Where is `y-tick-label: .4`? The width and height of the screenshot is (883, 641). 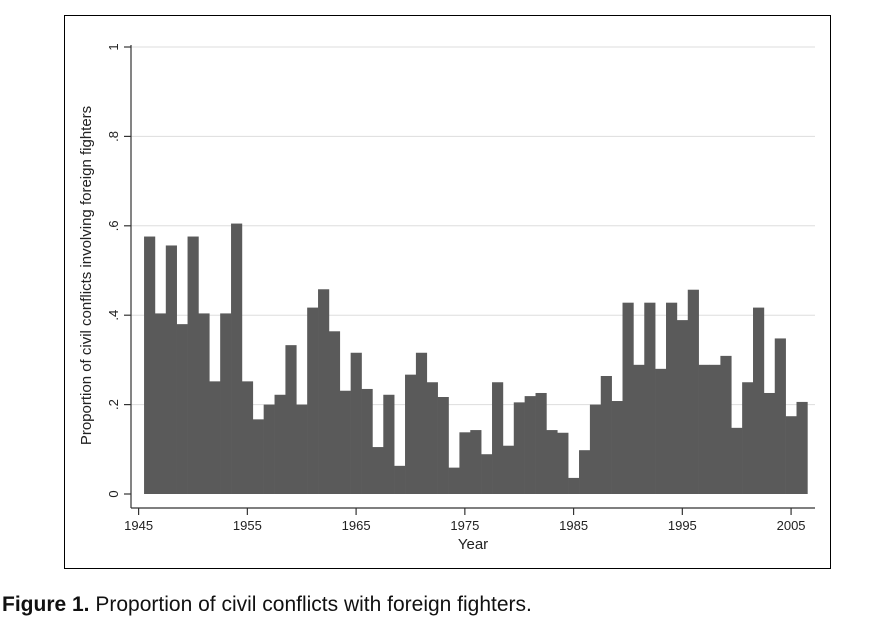 y-tick-label: .4 is located at coordinates (113, 315).